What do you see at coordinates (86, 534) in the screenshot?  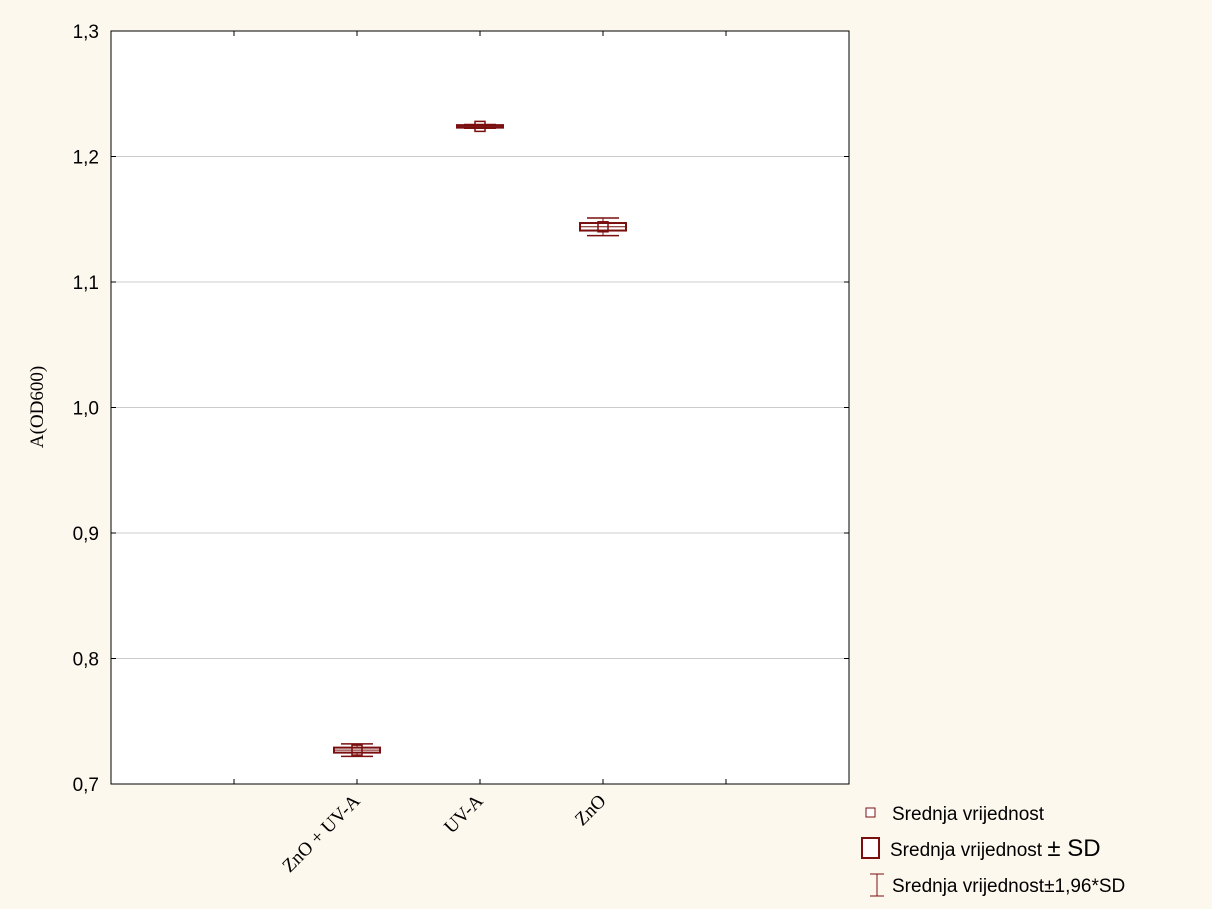 I see `y-tick-label: 0,9` at bounding box center [86, 534].